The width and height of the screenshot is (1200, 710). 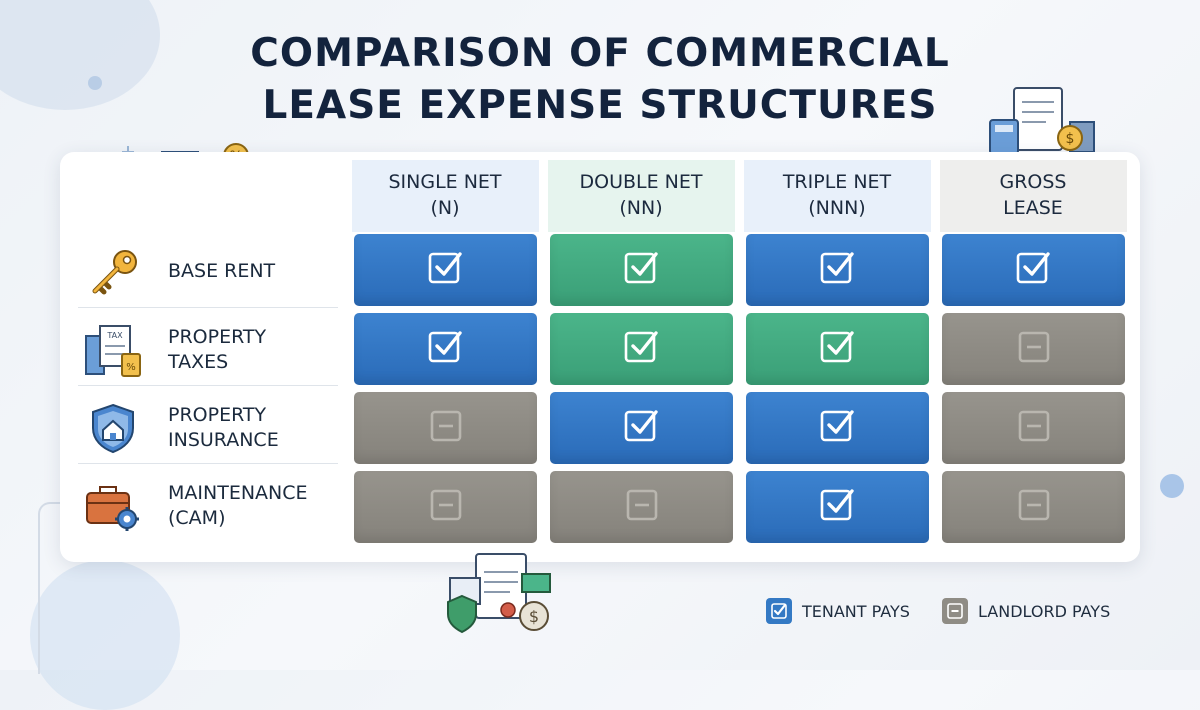 I want to click on row-label-base-rent: BASE RENT, so click(x=208, y=272).